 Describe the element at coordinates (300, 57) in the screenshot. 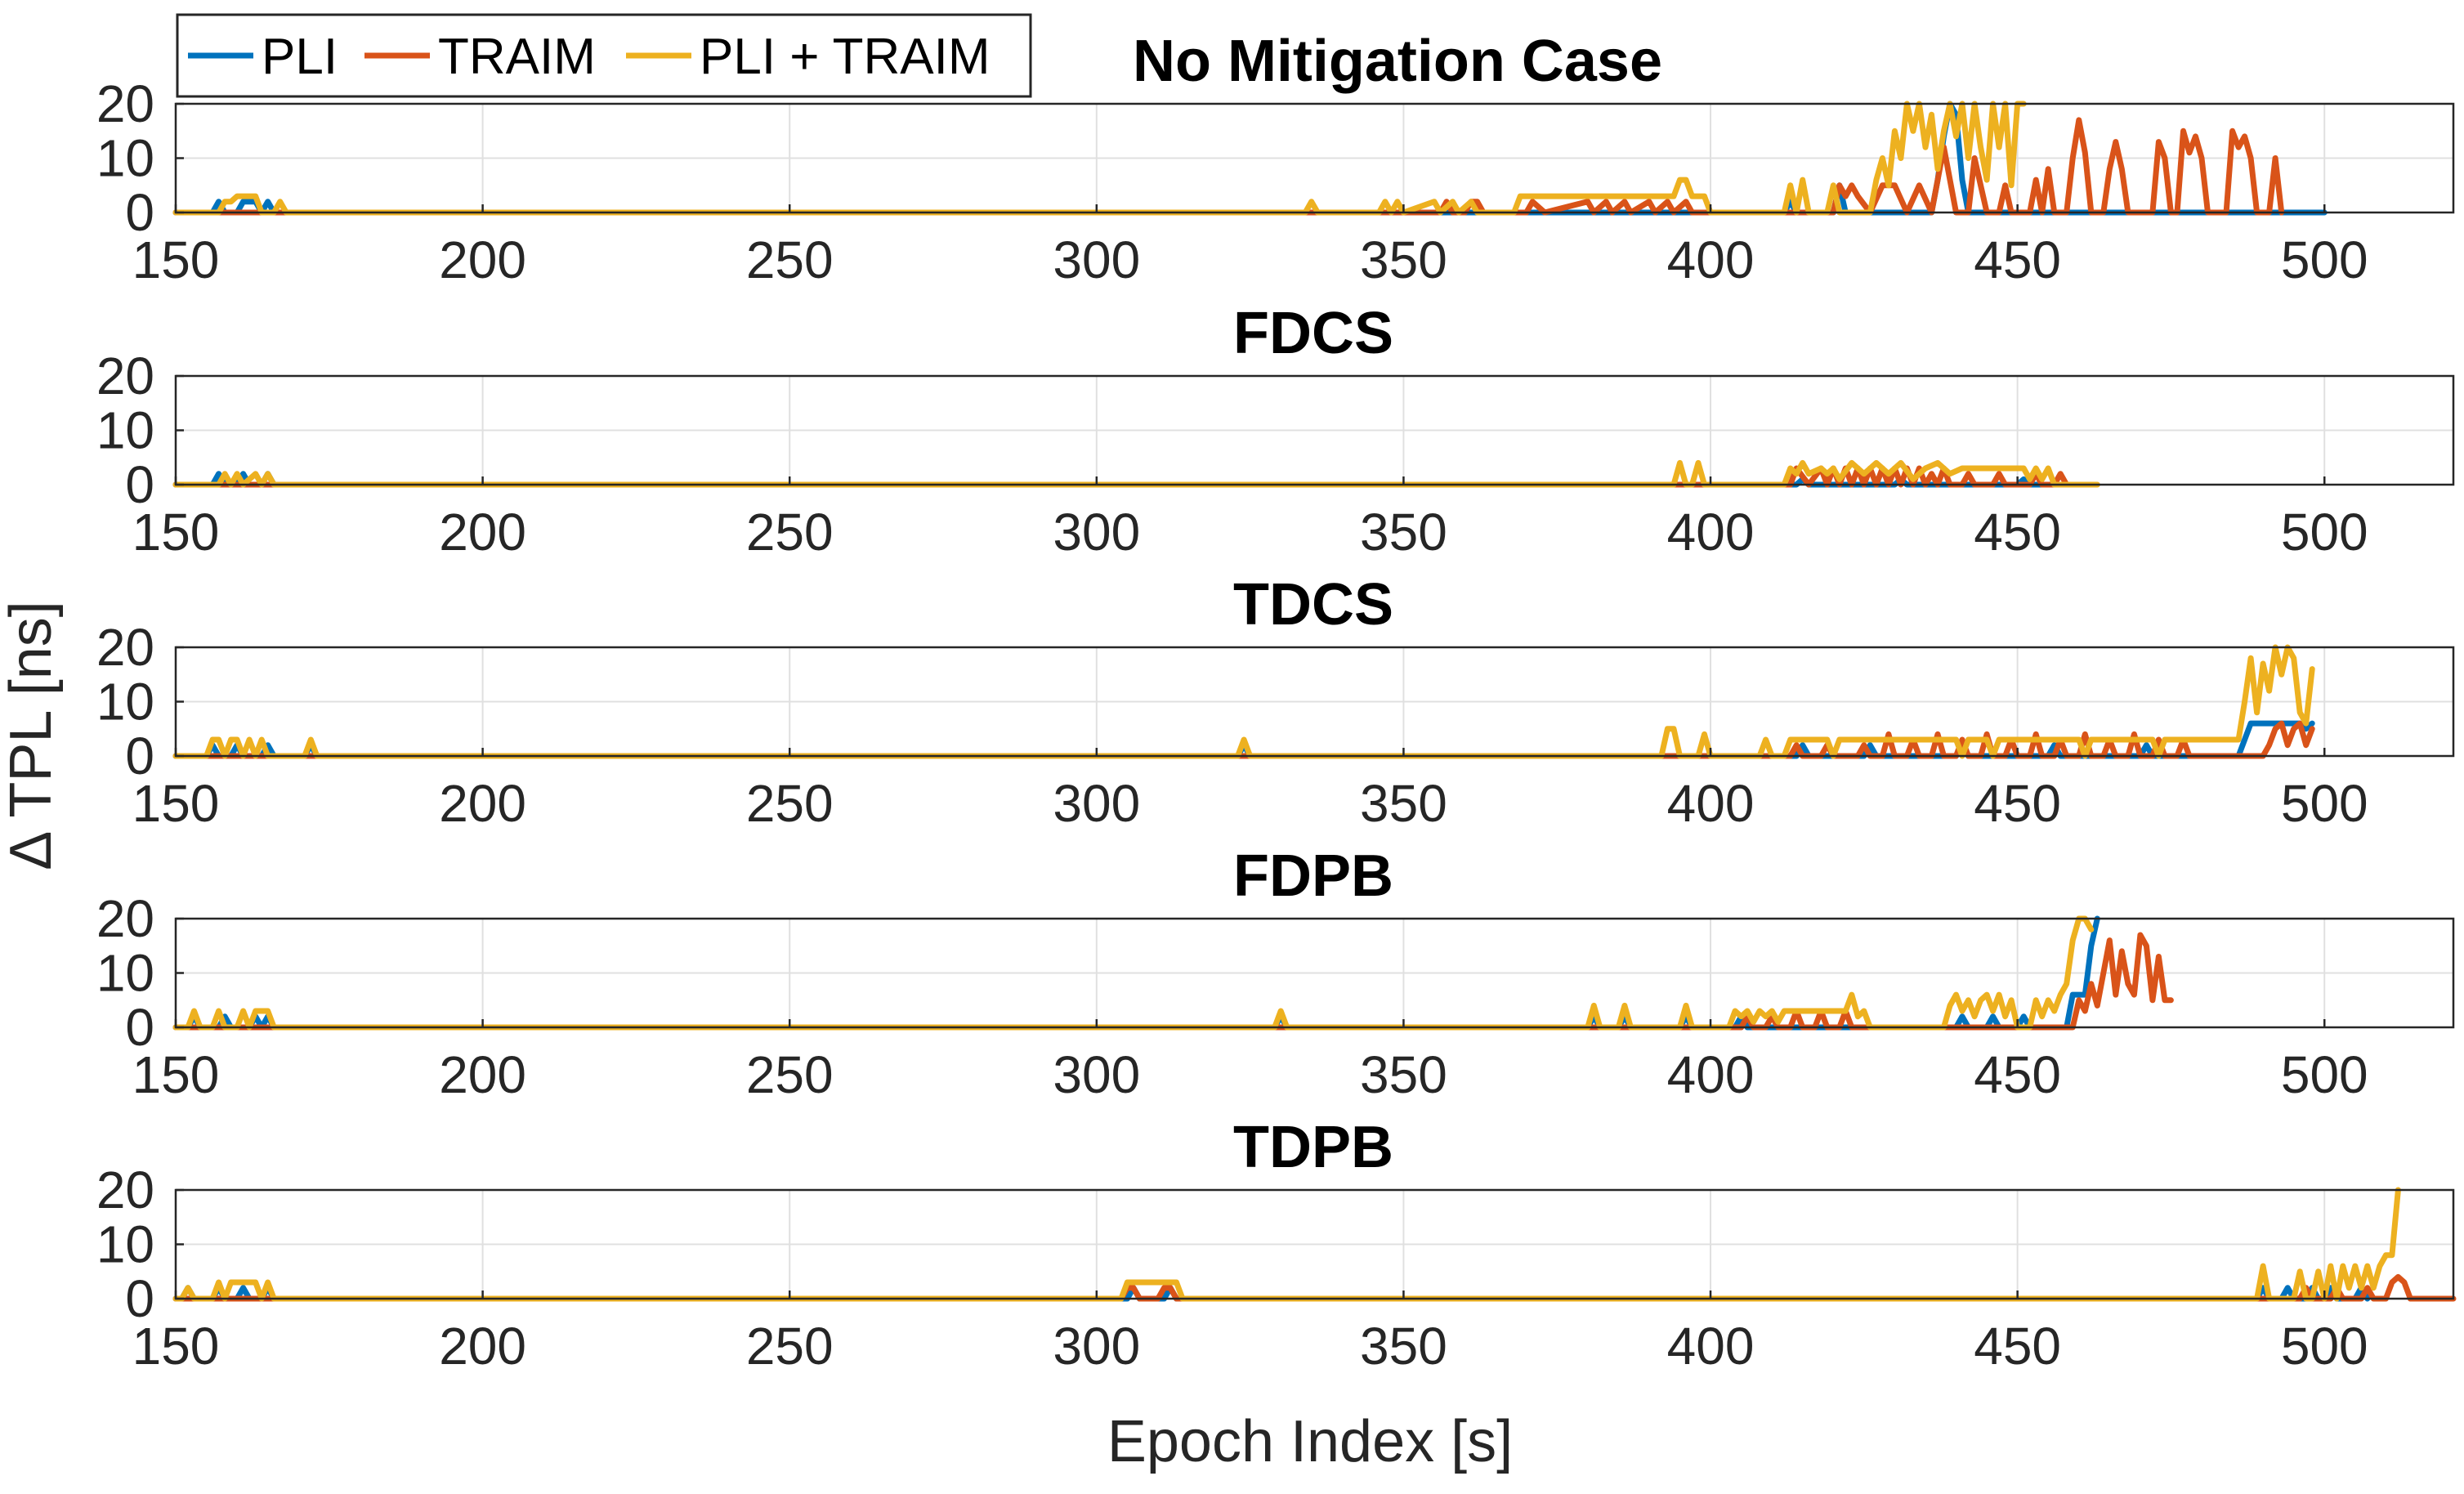

I see `legend-label-pli: PLI` at that location.